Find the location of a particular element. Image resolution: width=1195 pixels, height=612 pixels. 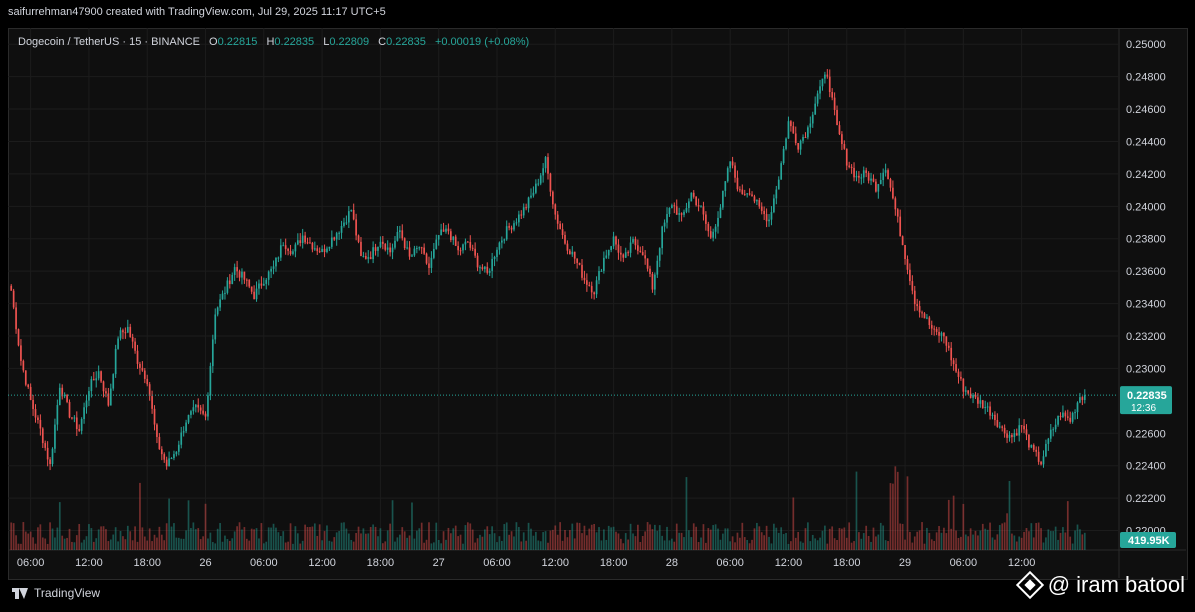

y-tick-label: 0.23600 is located at coordinates (1146, 272).